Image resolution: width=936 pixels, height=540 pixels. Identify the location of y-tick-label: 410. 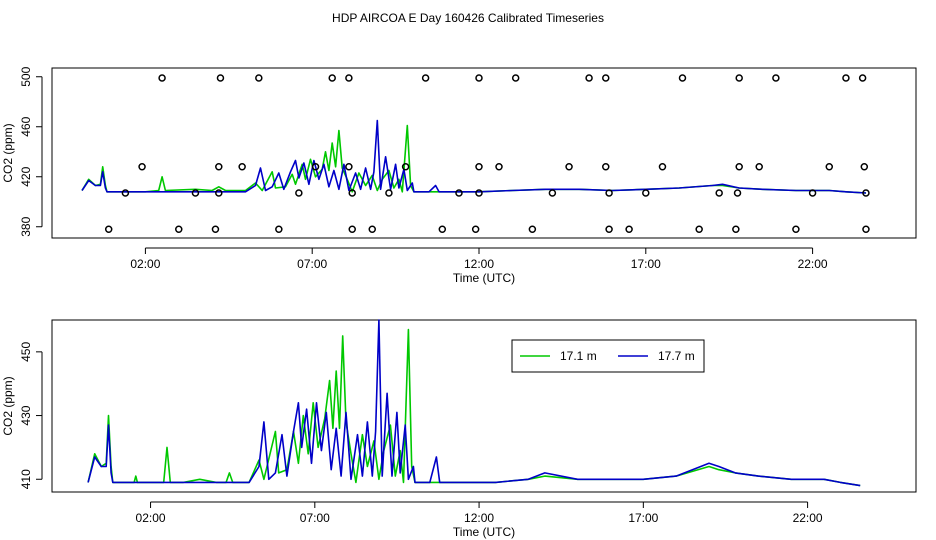
(26, 479).